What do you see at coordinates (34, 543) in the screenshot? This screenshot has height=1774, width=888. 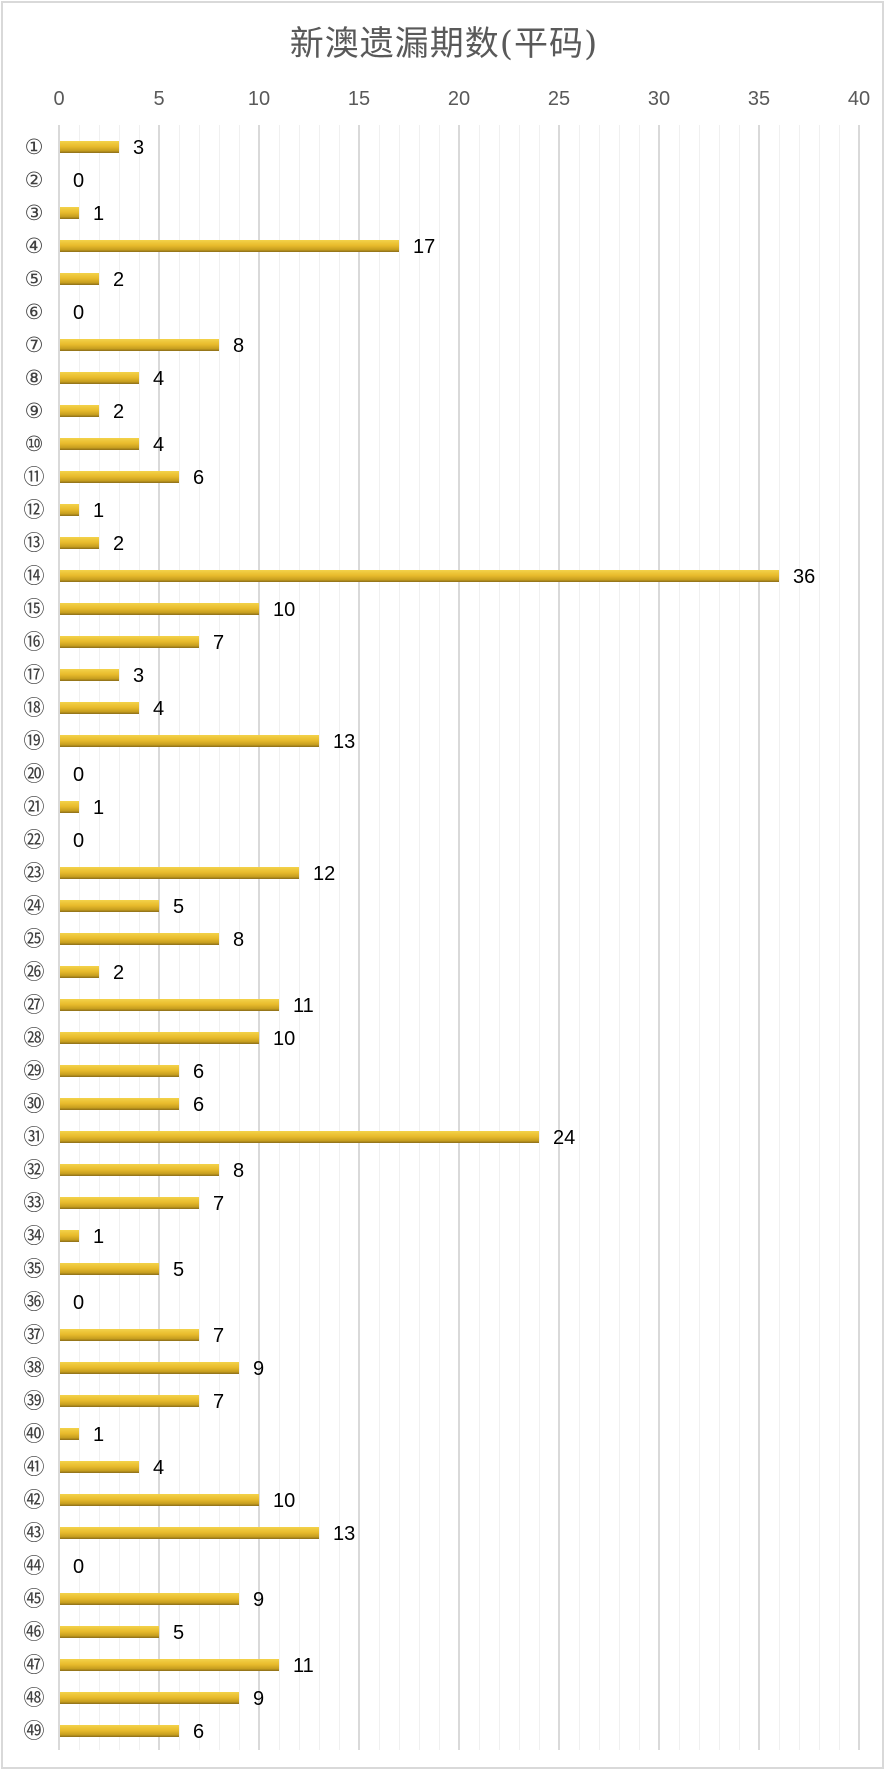 I see `category-label: ⑬` at bounding box center [34, 543].